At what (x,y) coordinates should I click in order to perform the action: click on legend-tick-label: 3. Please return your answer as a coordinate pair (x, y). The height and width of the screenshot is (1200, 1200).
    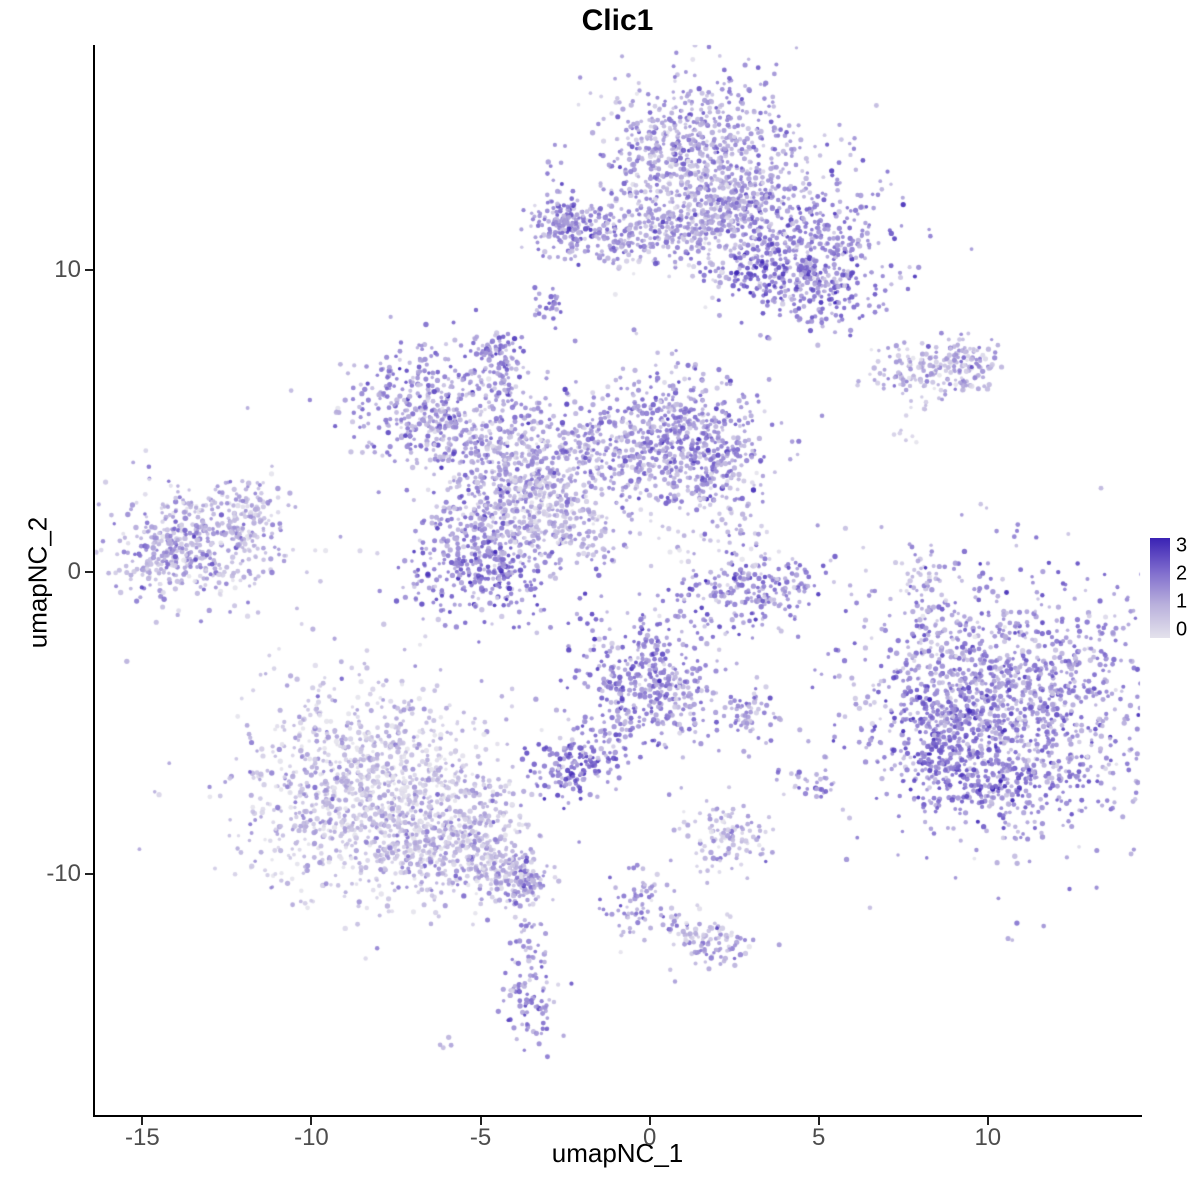
    Looking at the image, I should click on (1182, 545).